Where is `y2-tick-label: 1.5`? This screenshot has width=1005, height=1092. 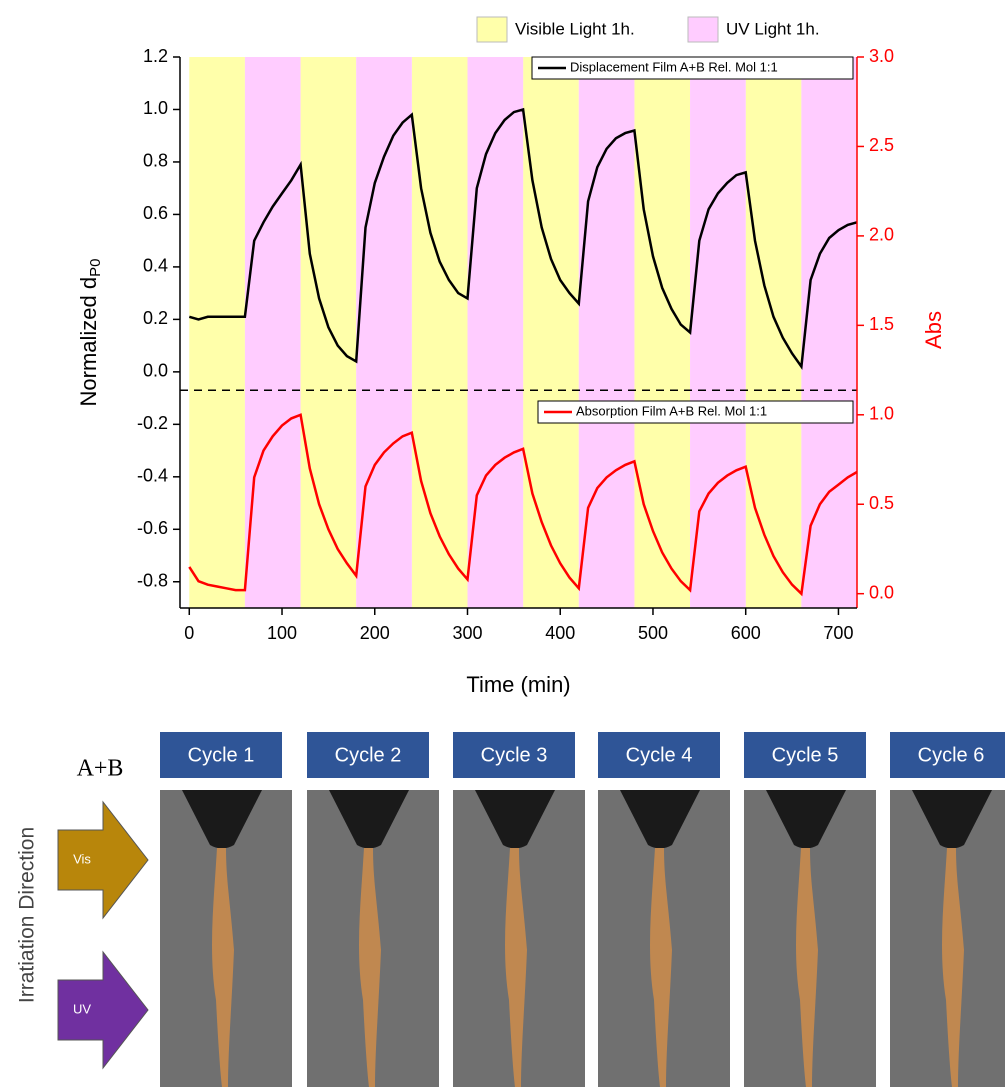 y2-tick-label: 1.5 is located at coordinates (881, 324).